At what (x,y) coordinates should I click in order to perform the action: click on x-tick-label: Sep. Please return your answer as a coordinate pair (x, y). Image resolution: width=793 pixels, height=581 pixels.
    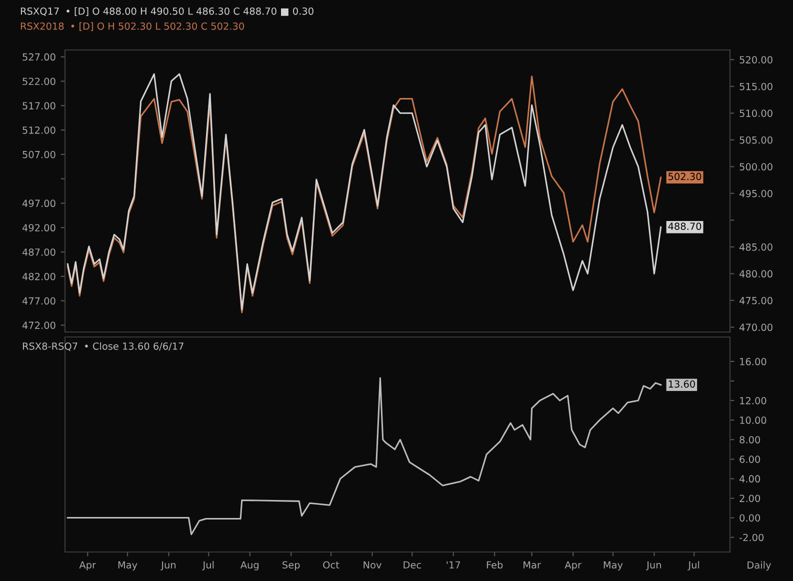
    Looking at the image, I should click on (291, 565).